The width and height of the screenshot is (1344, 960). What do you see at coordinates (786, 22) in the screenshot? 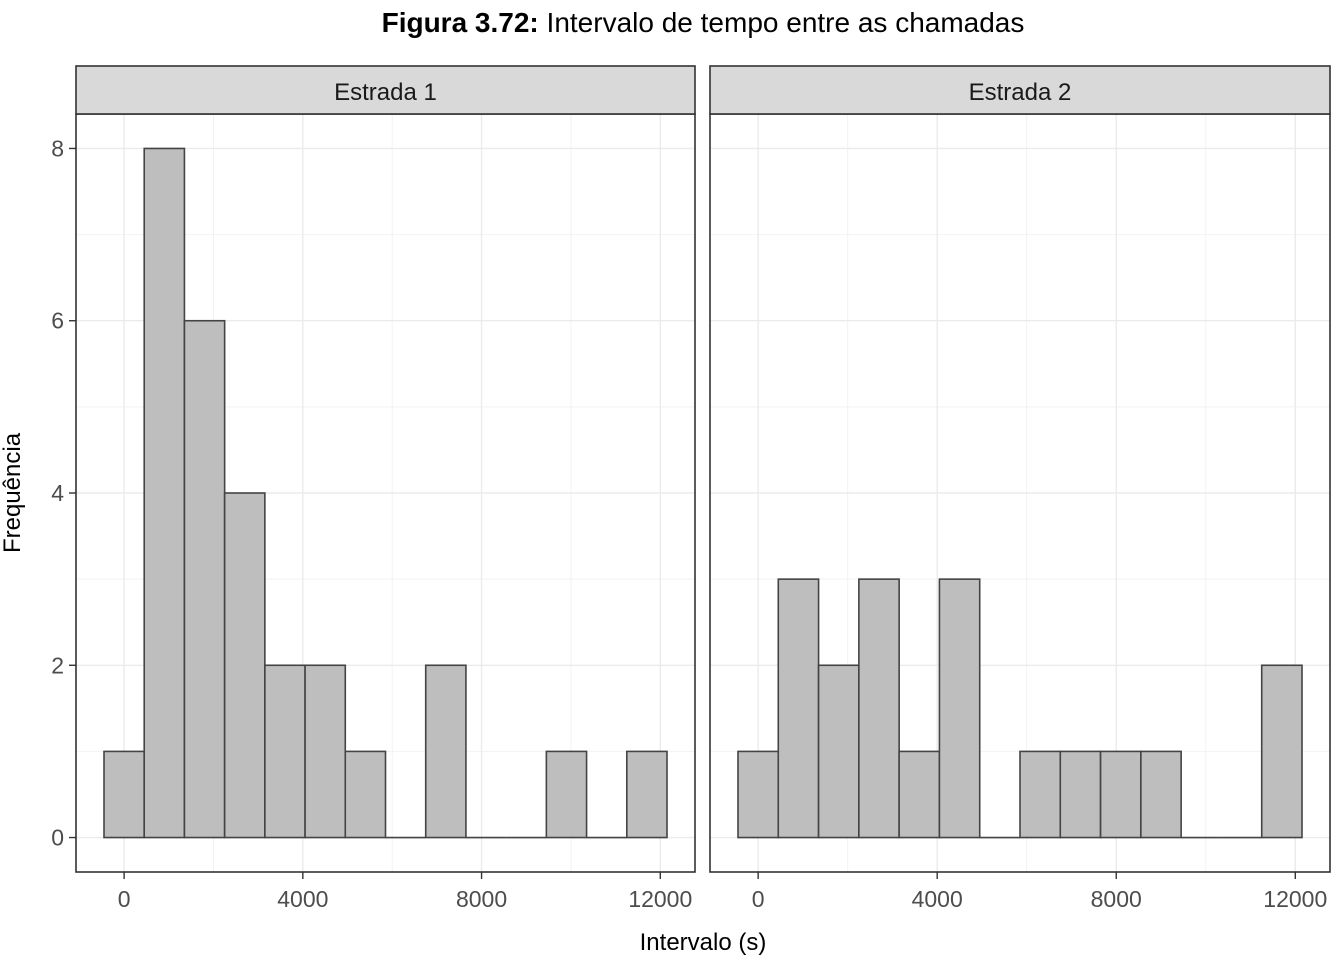
I see `chart-title-text: Intervalo de tempo entre as chamadas` at bounding box center [786, 22].